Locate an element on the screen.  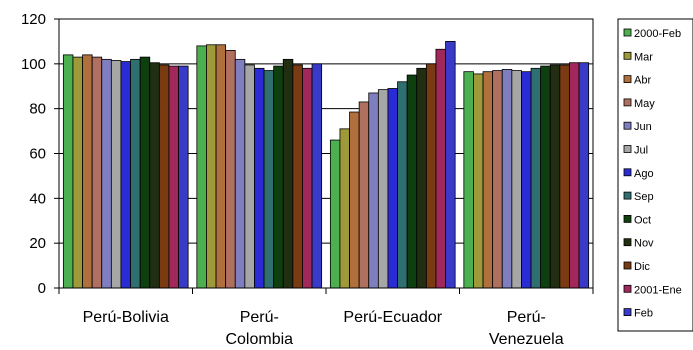
y-tick-label: 60 is located at coordinates (37, 154).